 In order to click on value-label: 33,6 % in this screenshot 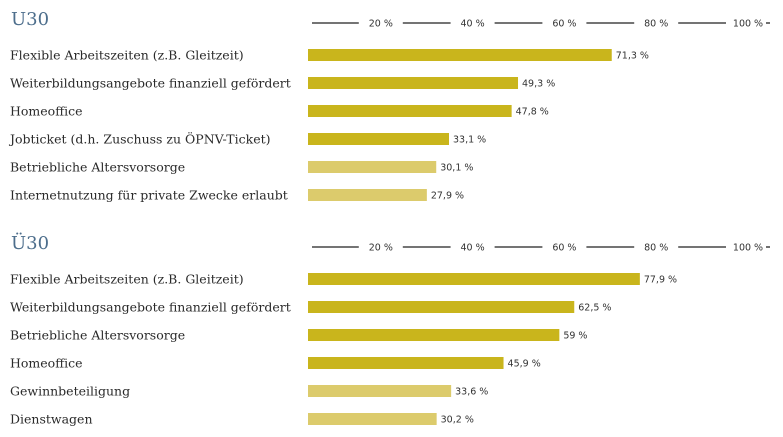, I will do `click(471, 392)`.